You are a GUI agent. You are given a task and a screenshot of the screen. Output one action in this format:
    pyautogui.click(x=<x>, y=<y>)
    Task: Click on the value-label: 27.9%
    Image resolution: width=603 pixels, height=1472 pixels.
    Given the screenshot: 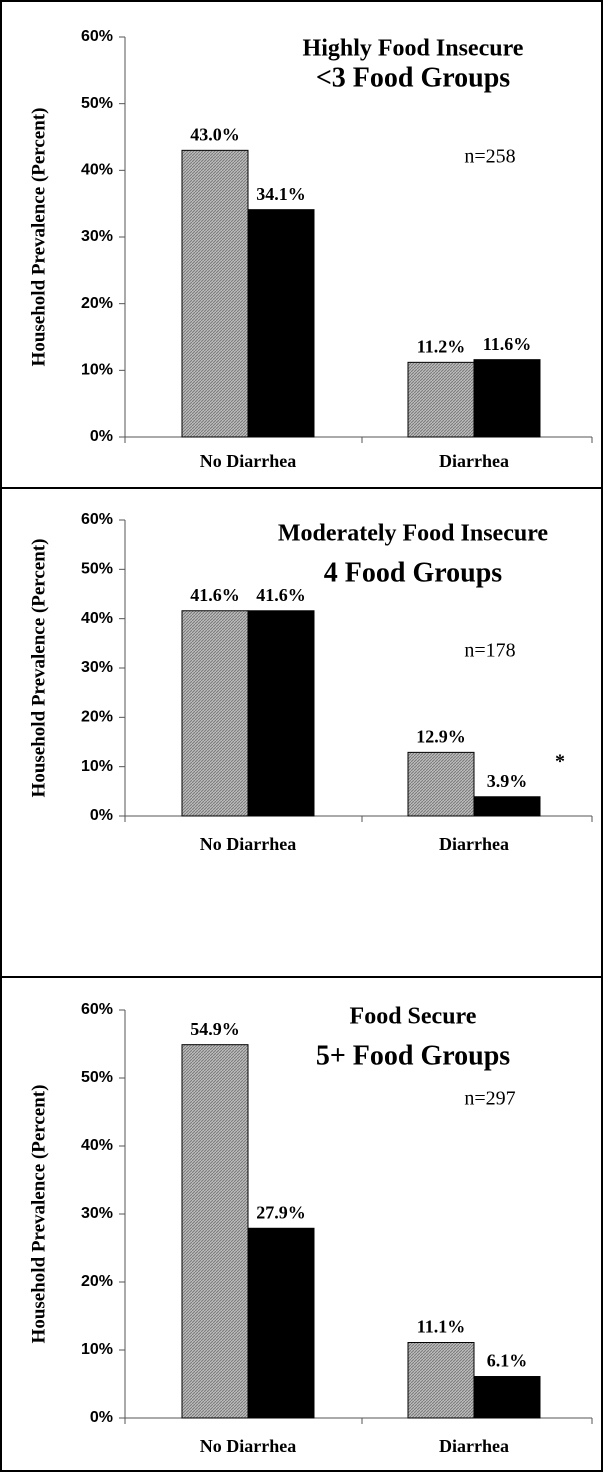 What is the action you would take?
    pyautogui.click(x=281, y=1212)
    